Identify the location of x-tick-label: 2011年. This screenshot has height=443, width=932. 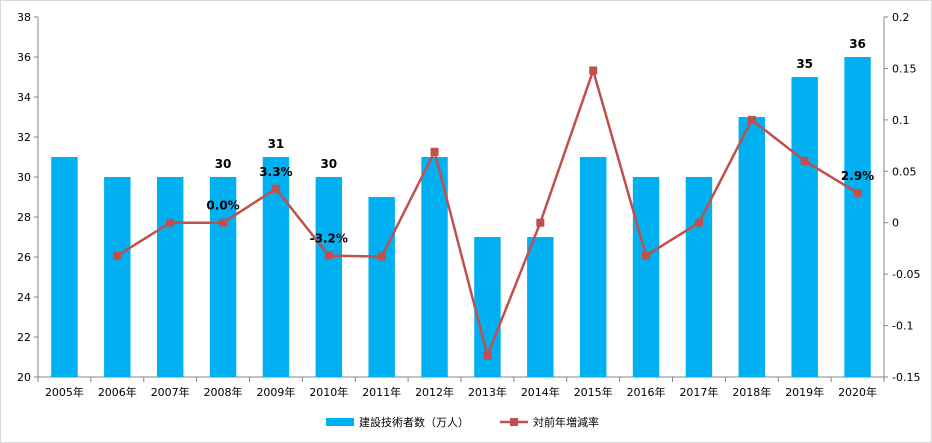
(381, 392).